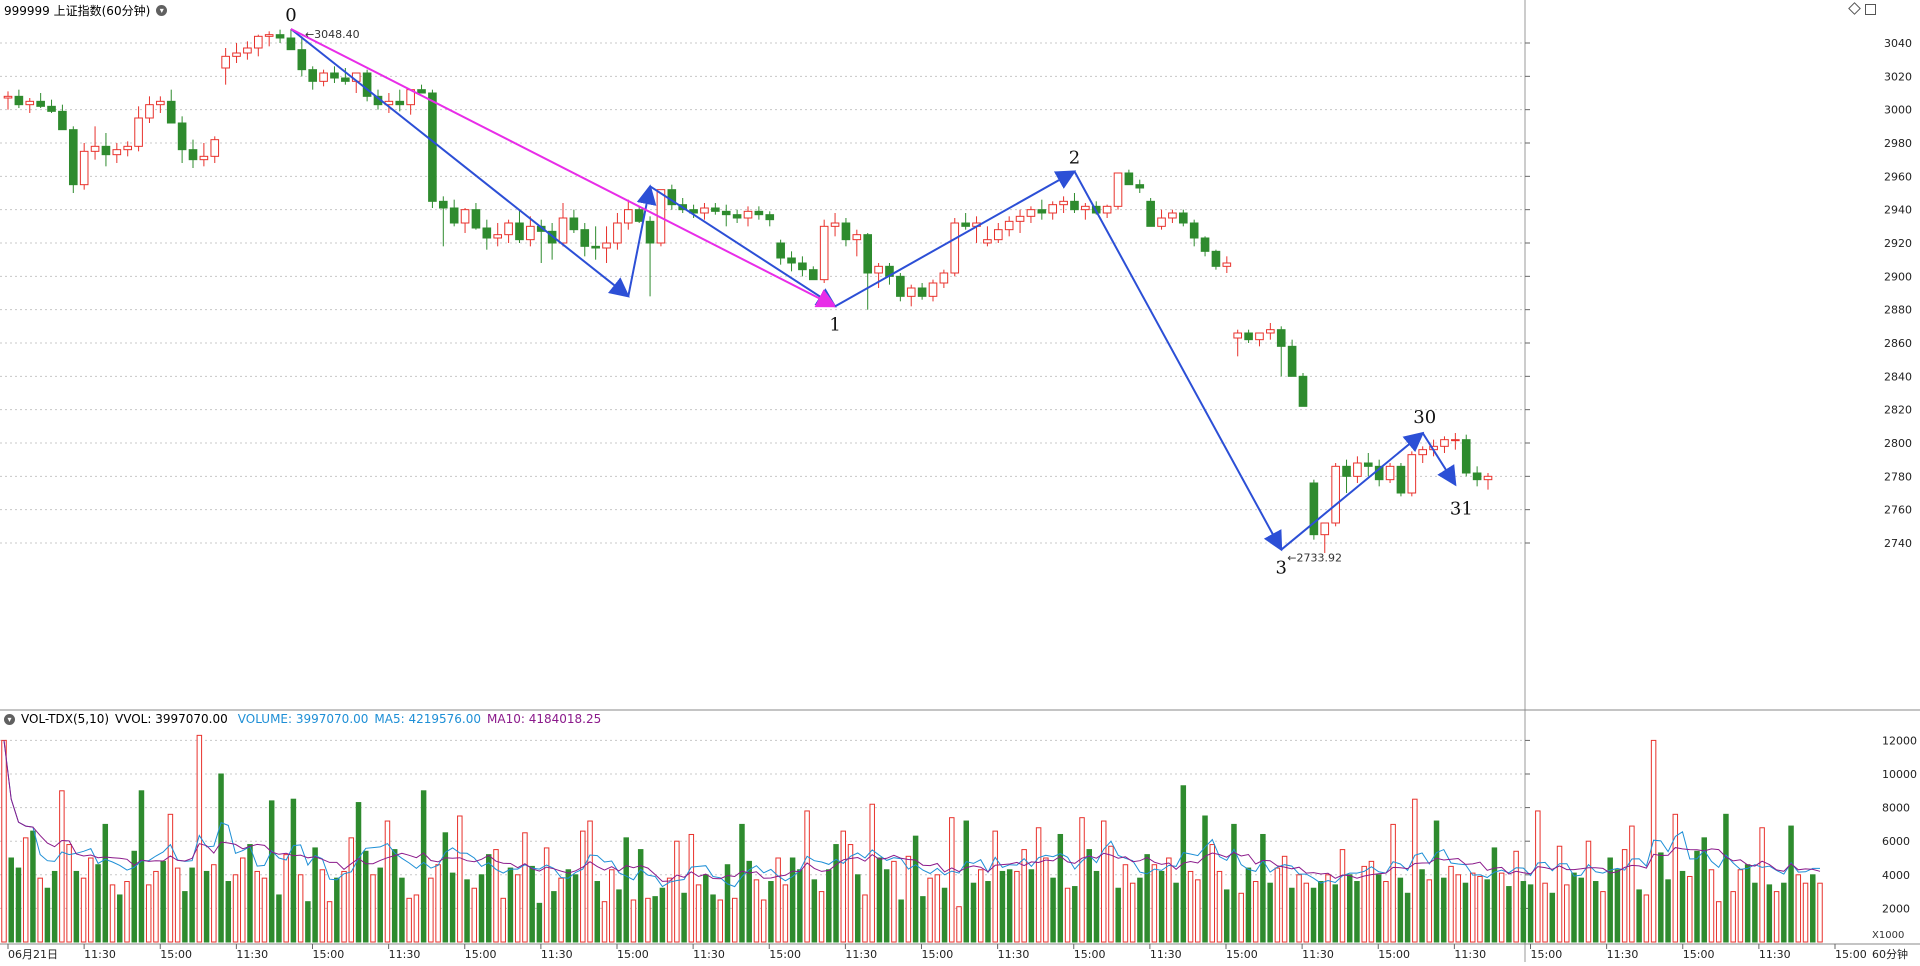 This screenshot has height=966, width=1920. Describe the element at coordinates (1898, 110) in the screenshot. I see `price-tick-label: 3000` at that location.